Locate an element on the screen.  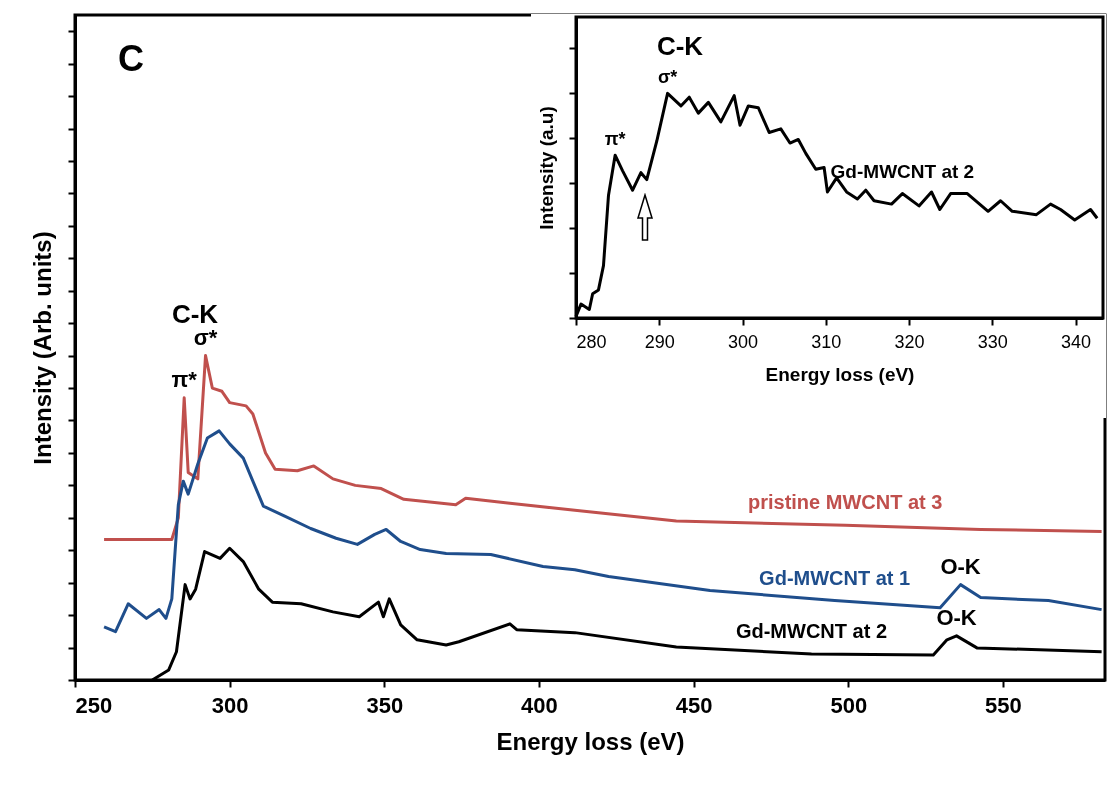
x-tick-label: 500 is located at coordinates (849, 705).